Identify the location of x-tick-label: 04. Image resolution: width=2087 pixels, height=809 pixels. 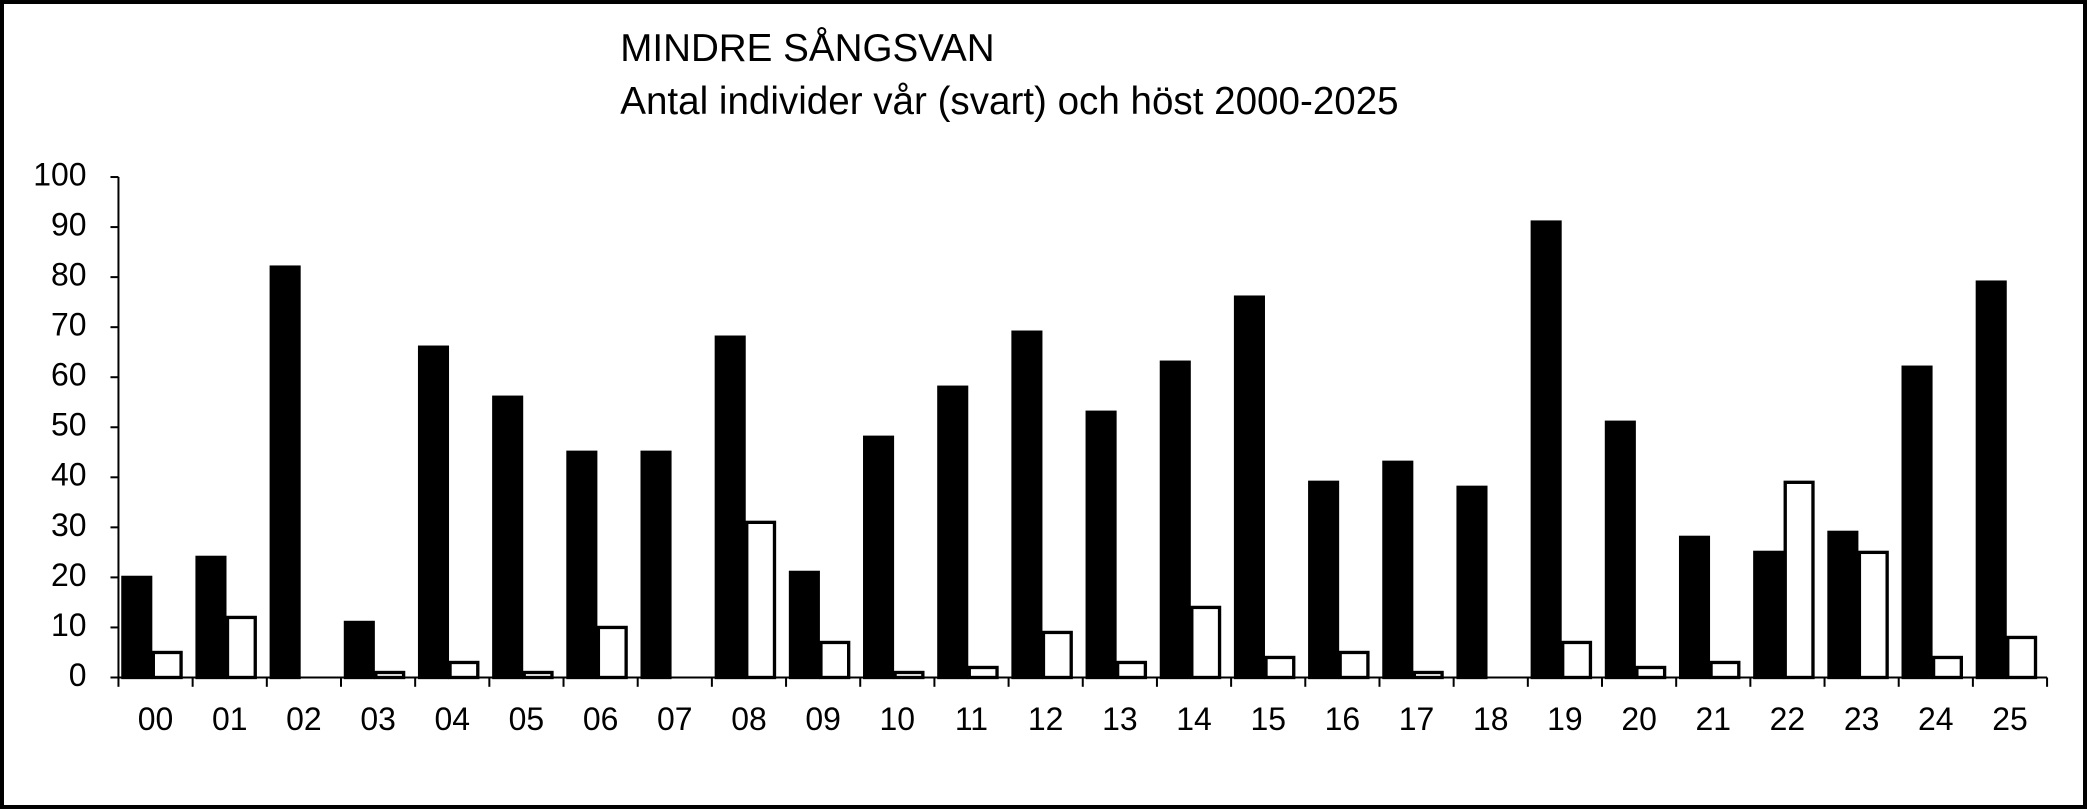
(452, 719).